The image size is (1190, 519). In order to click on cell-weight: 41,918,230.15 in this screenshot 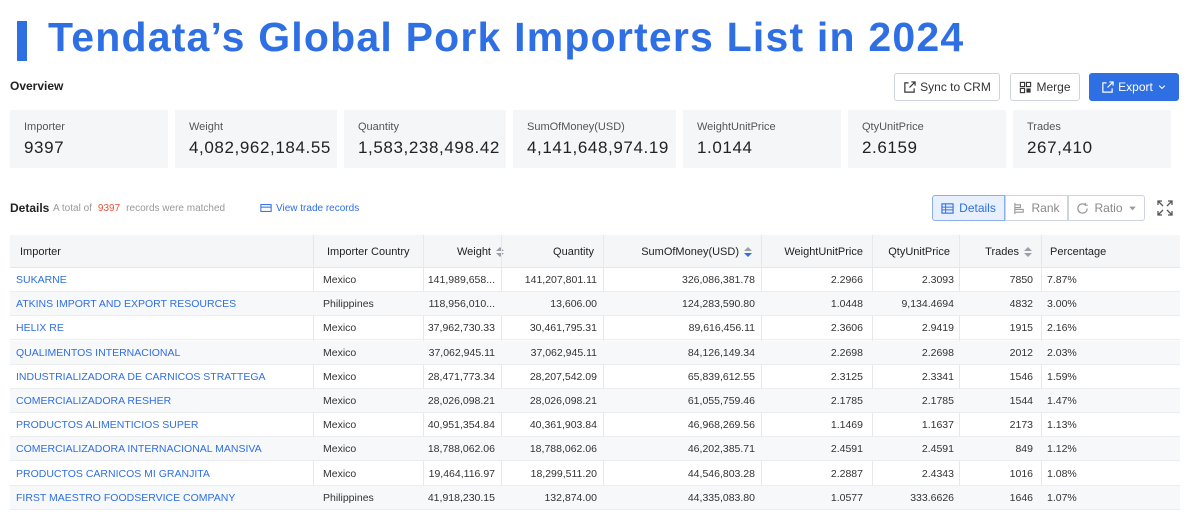, I will do `click(461, 497)`.